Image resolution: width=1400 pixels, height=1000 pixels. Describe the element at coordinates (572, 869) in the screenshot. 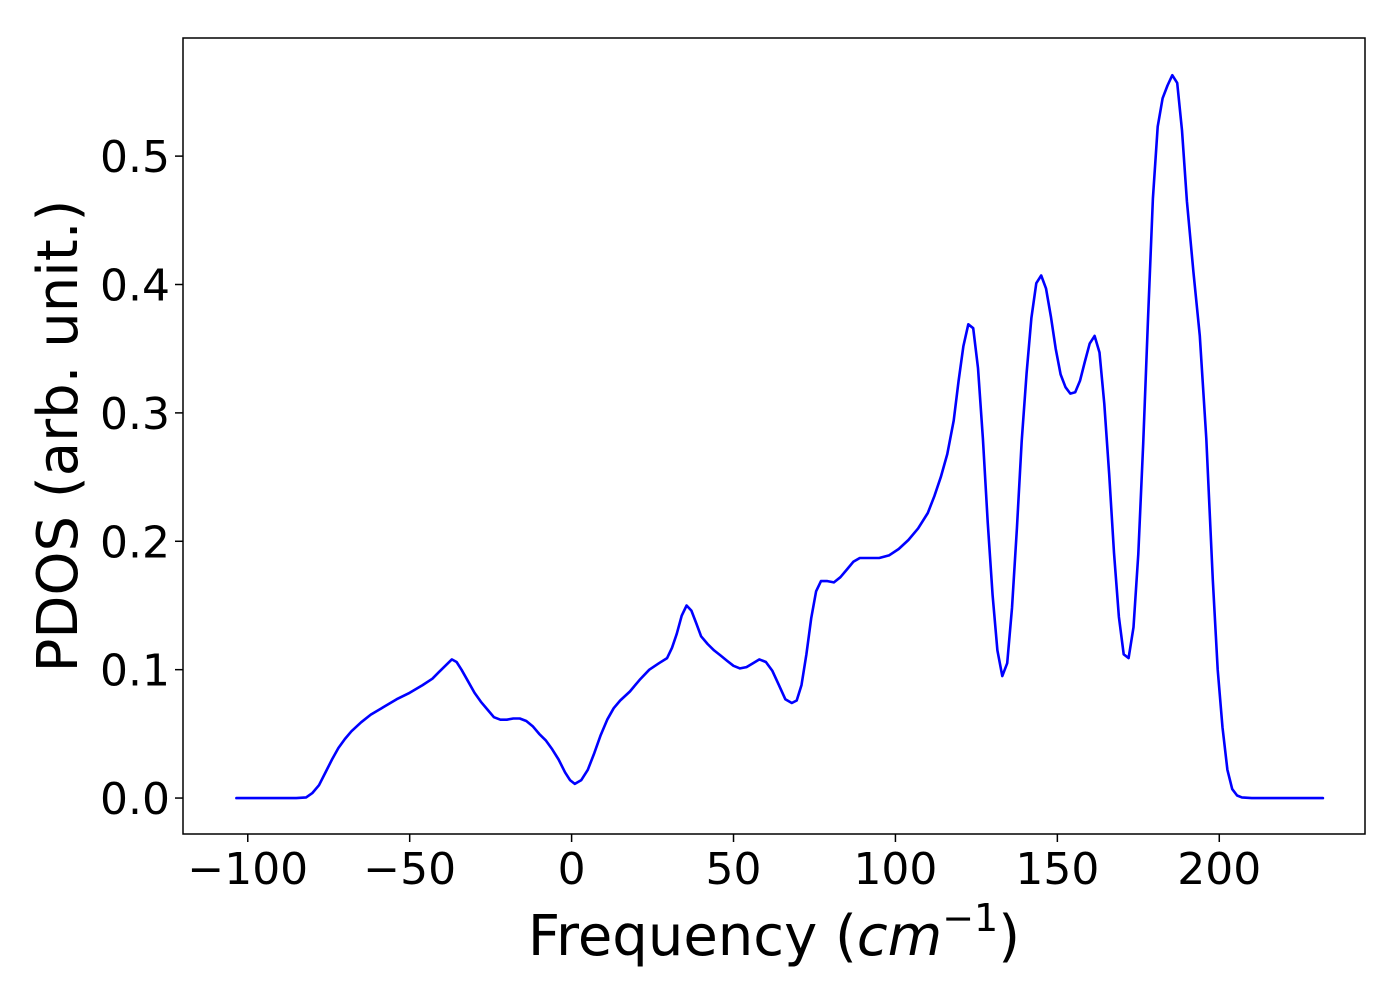

I see `x-tick-label: 0` at that location.